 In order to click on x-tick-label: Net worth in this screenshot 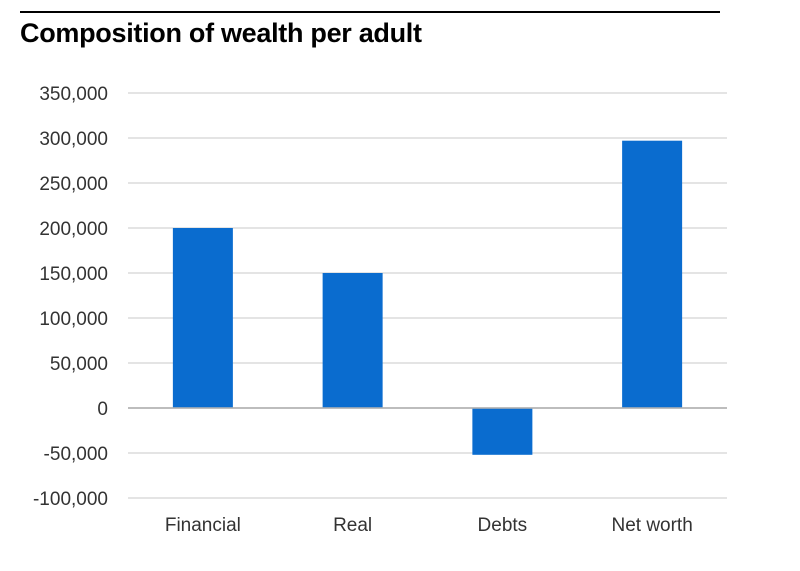, I will do `click(651, 525)`.